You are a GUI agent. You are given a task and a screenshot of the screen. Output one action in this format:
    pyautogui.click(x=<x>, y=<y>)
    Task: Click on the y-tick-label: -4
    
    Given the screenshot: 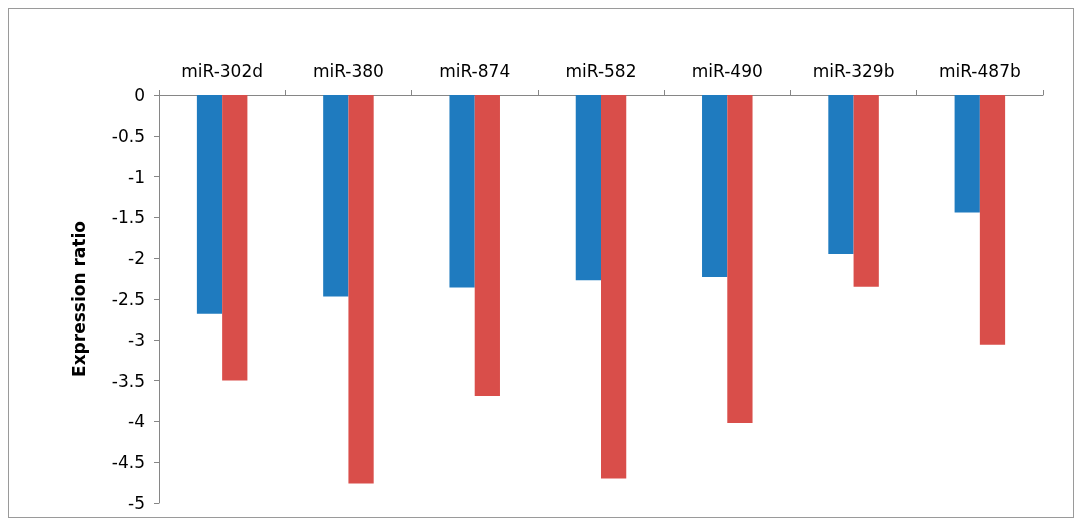 What is the action you would take?
    pyautogui.click(x=136, y=421)
    